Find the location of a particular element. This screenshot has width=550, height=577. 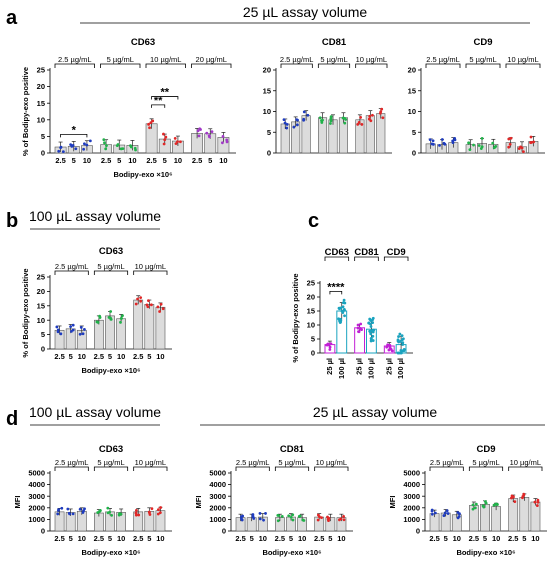

y-tick-label: 15 is located at coordinates (311, 311).